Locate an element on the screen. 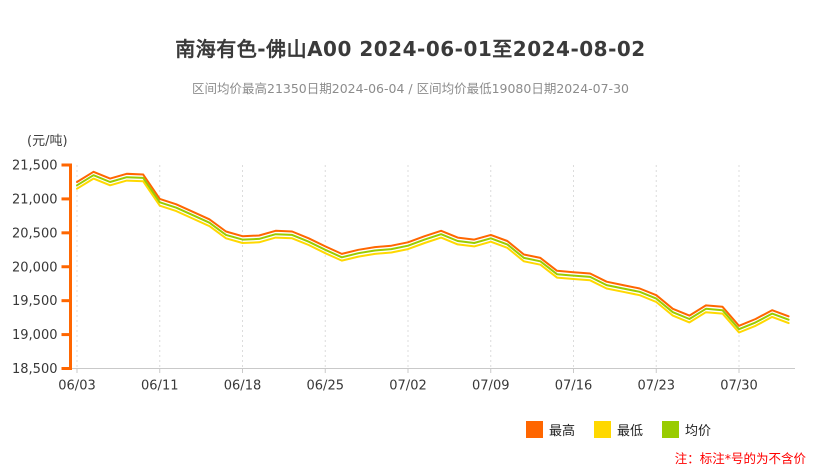 This screenshot has width=821, height=474. chart-legend: 最高 最低 均价 is located at coordinates (618, 429).